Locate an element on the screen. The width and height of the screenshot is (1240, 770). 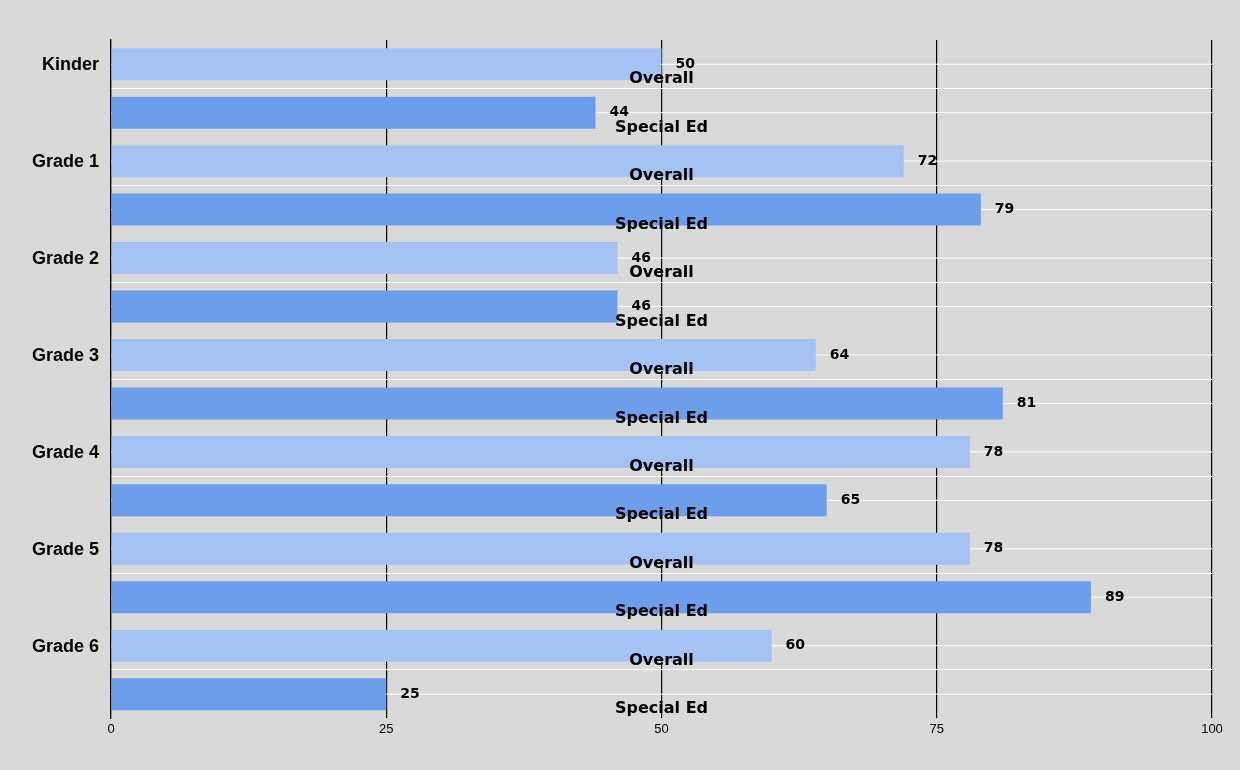
data-label: 65 is located at coordinates (850, 498).